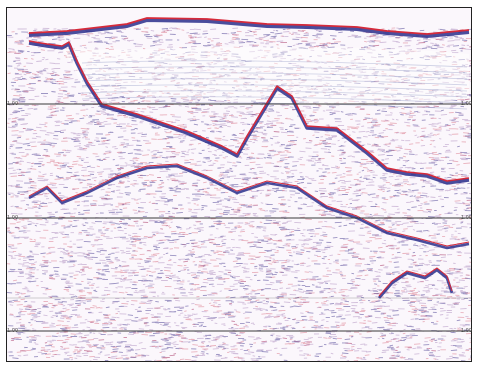  Describe the element at coordinates (13, 331) in the screenshot. I see `timing-label-left-3: 1.00` at that location.